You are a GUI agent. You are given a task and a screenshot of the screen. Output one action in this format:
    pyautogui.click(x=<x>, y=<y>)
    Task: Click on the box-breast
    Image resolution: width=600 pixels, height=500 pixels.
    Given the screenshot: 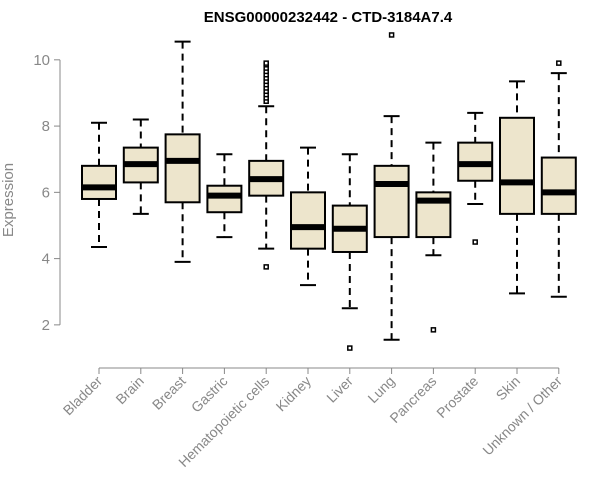 What is the action you would take?
    pyautogui.click(x=182, y=151)
    